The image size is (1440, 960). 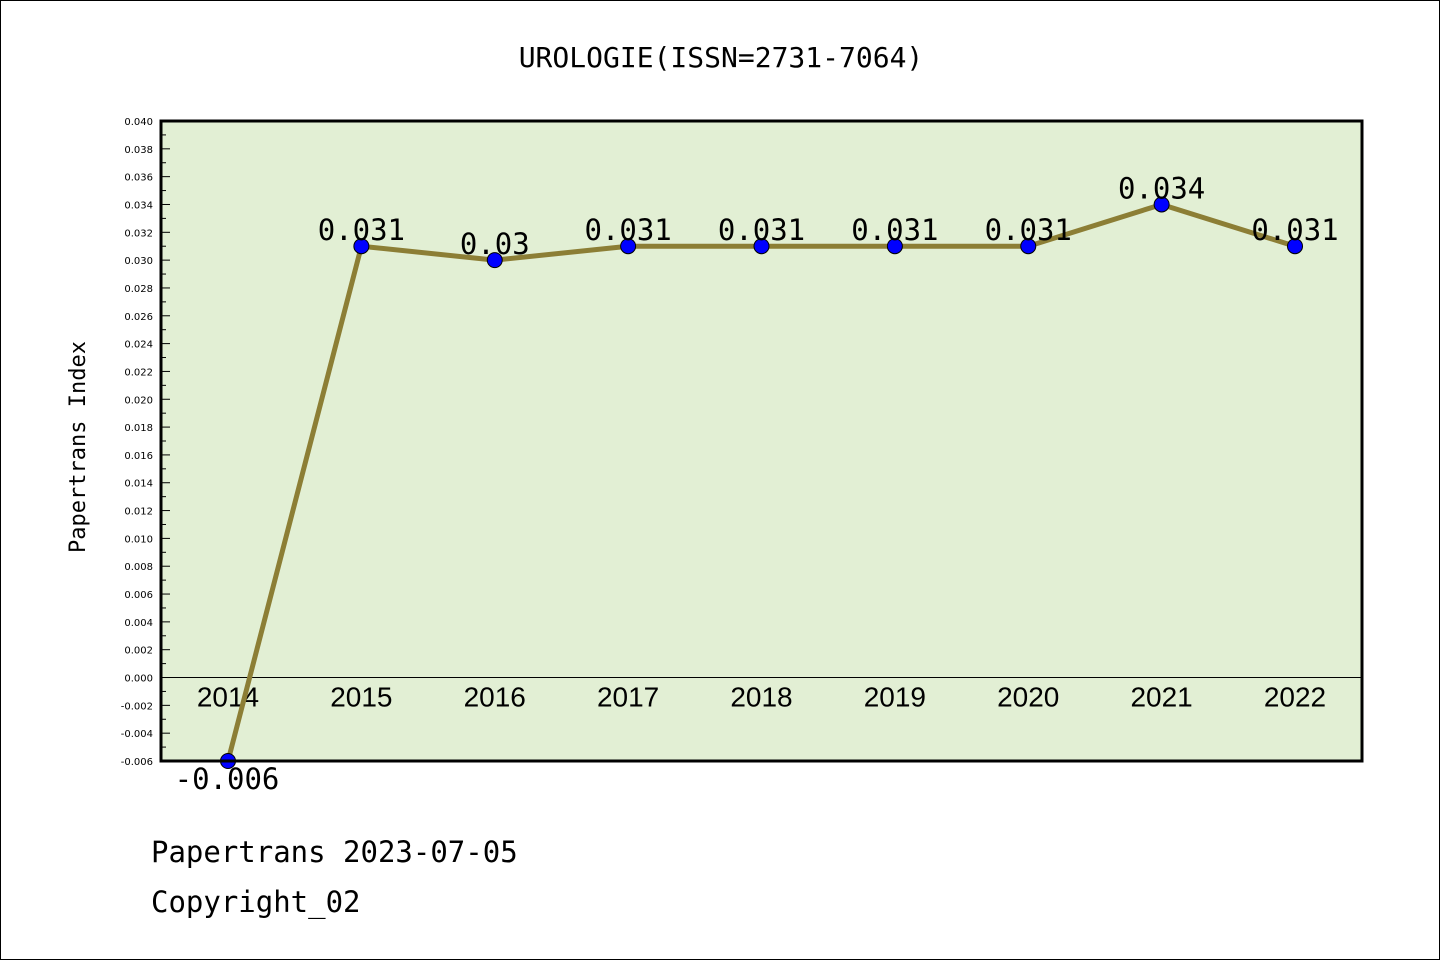 I want to click on x-tick-label: 2021, so click(x=1161, y=697).